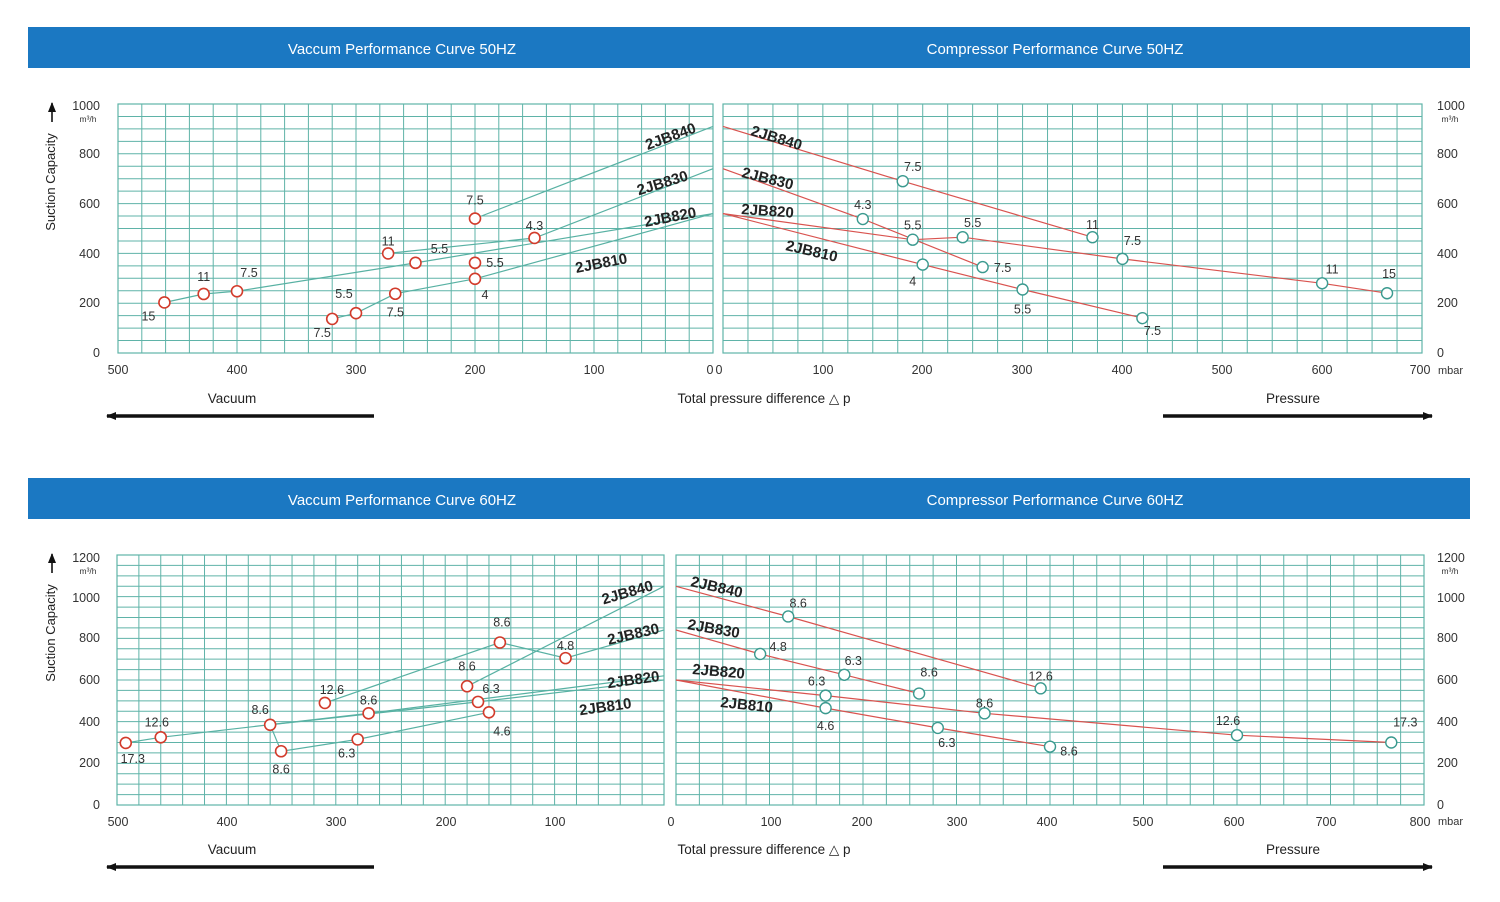 Image resolution: width=1500 pixels, height=902 pixels. I want to click on model-label-2jb840: 2JB840, so click(627, 593).